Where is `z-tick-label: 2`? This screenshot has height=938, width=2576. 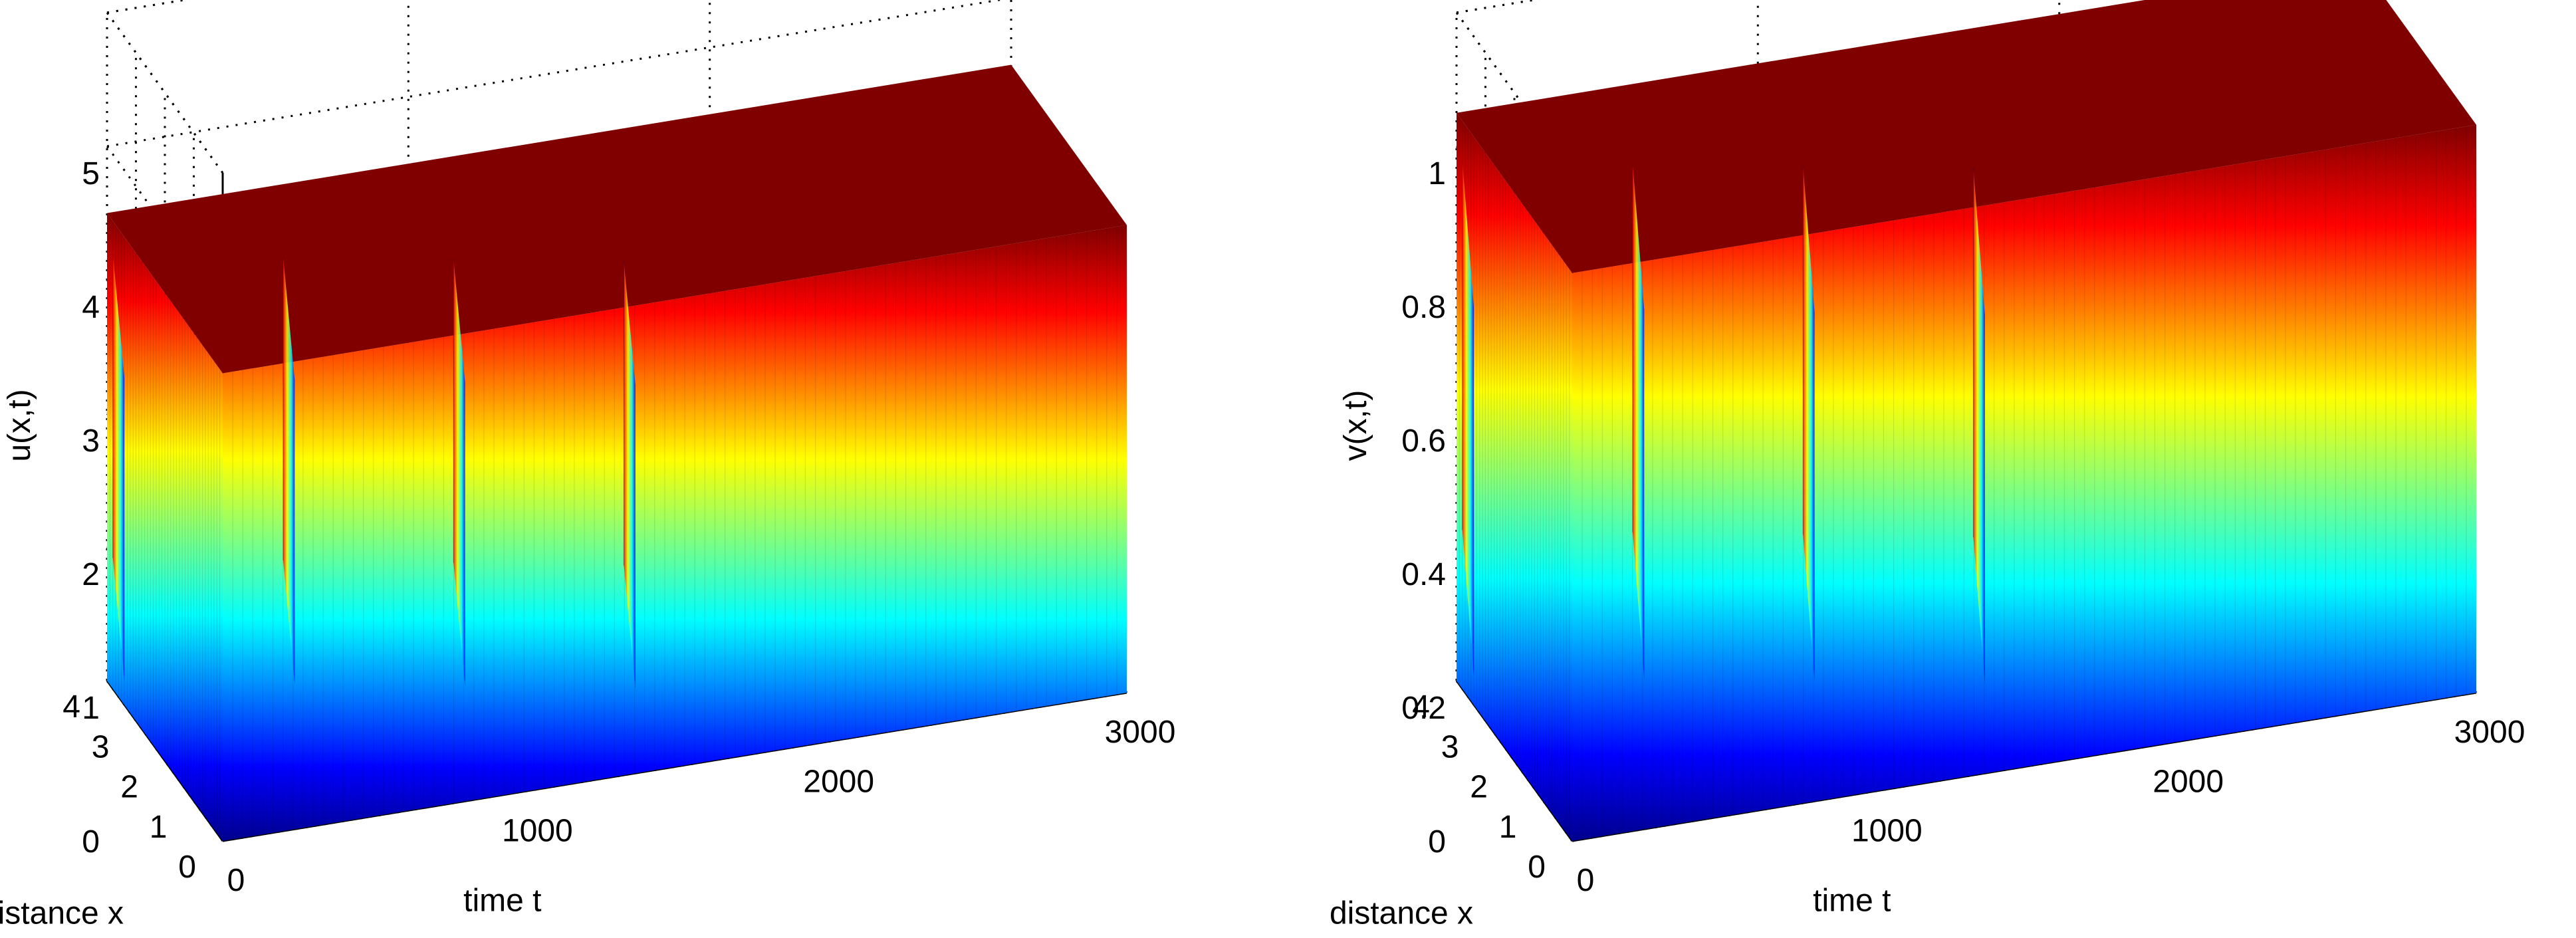
z-tick-label: 2 is located at coordinates (91, 575).